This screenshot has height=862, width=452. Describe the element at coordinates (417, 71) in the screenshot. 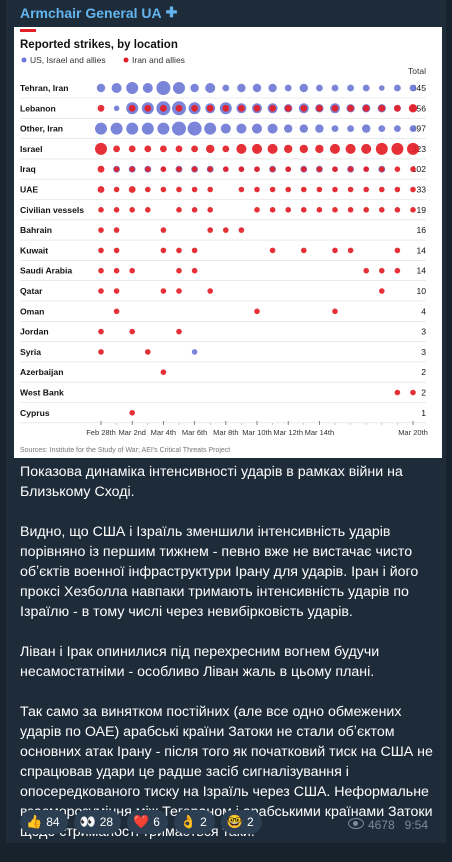

I see `total-header: Total` at that location.